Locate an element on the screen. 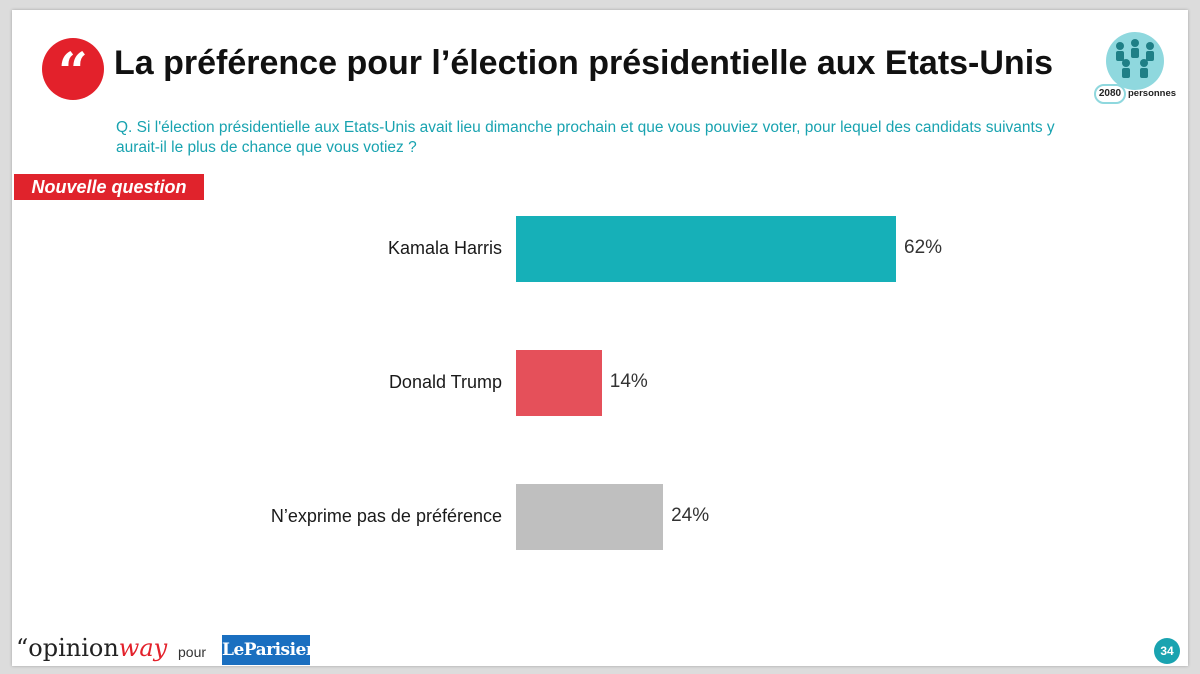 This screenshot has width=1200, height=674. bar-harris is located at coordinates (706, 249).